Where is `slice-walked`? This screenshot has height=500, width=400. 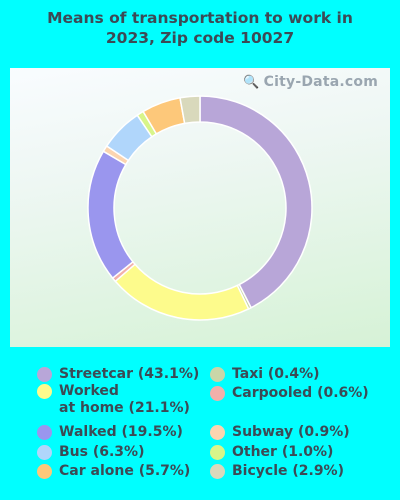 slice-walked is located at coordinates (110, 215).